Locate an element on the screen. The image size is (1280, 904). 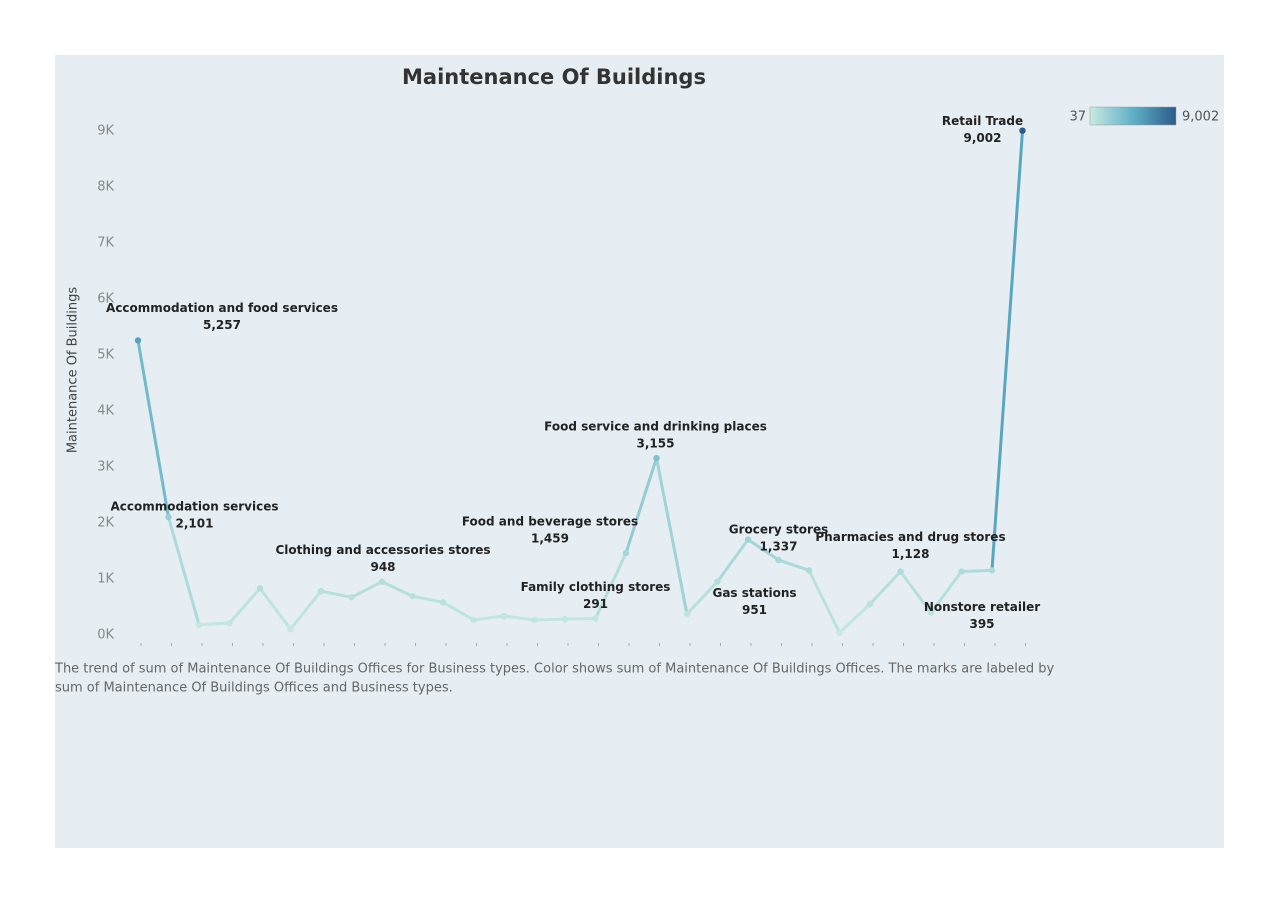
point-category-label: Food service and drinking places is located at coordinates (655, 427).